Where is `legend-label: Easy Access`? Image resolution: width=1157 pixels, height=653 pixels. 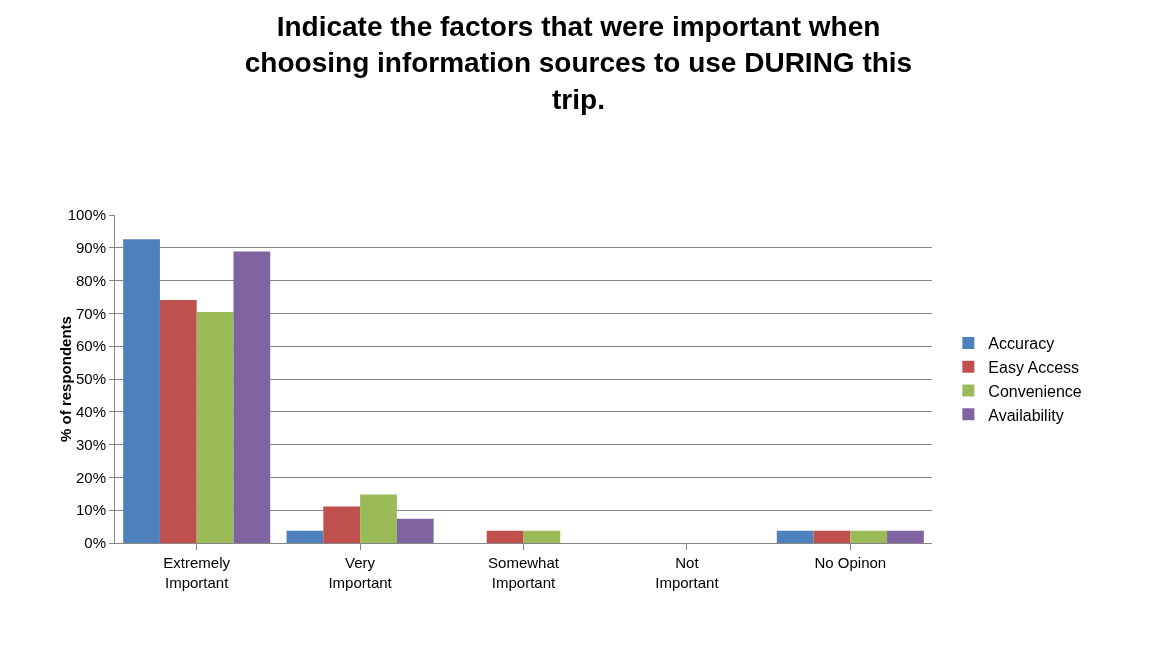
legend-label: Easy Access is located at coordinates (1034, 367).